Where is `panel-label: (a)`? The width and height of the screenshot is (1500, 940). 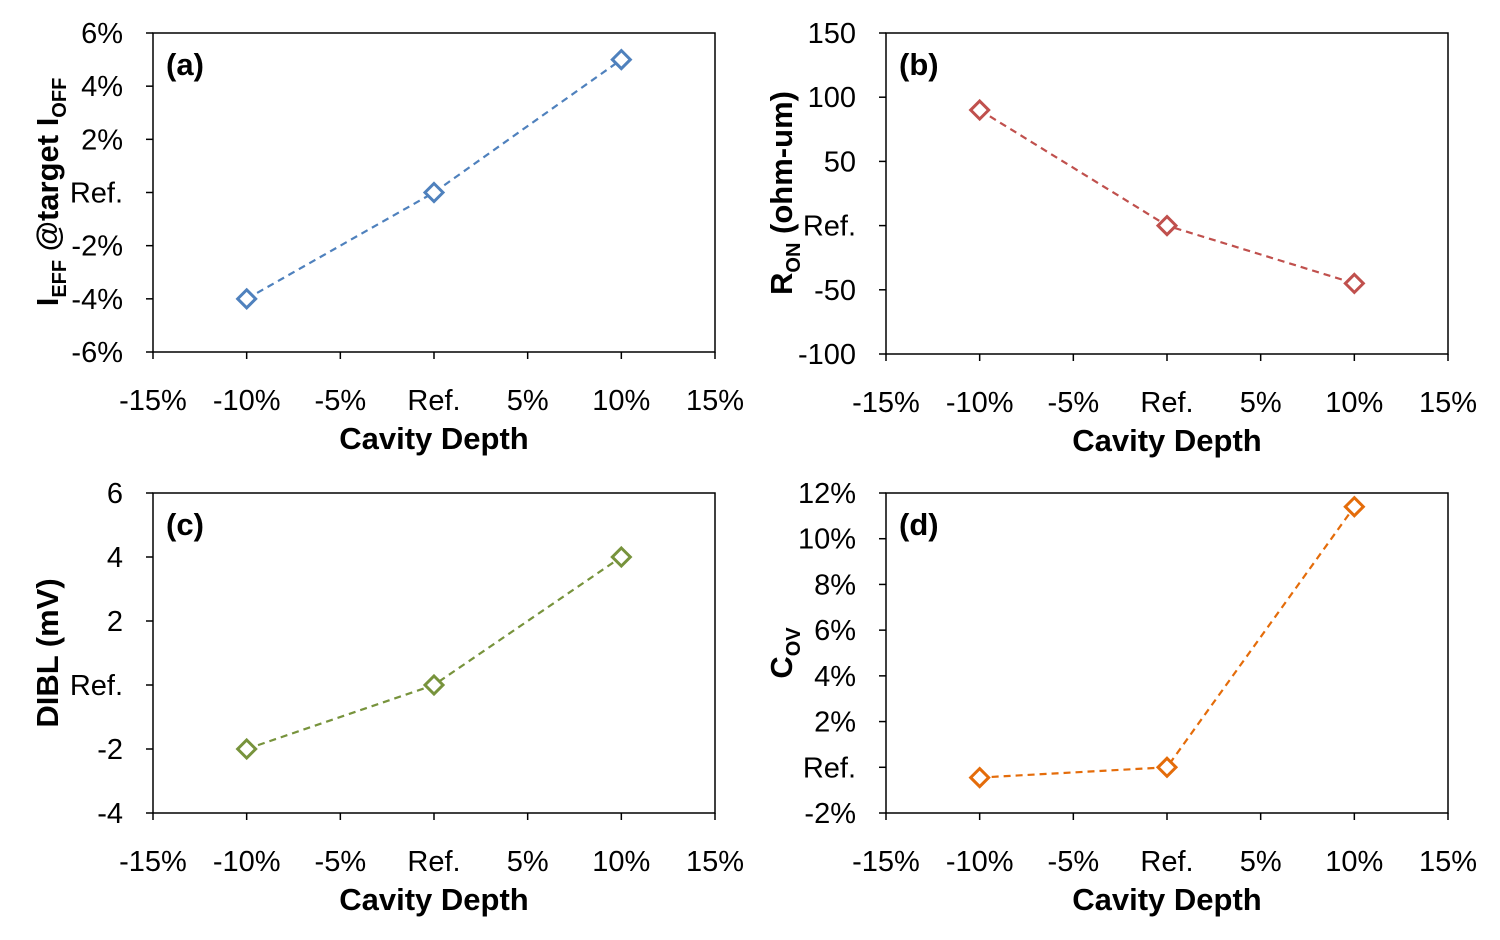
panel-label: (a) is located at coordinates (185, 64).